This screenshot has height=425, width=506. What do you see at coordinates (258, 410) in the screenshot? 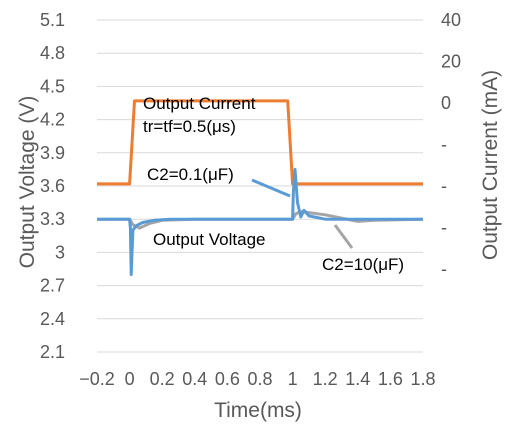
I see `x-axis-title: Time(ms)` at bounding box center [258, 410].